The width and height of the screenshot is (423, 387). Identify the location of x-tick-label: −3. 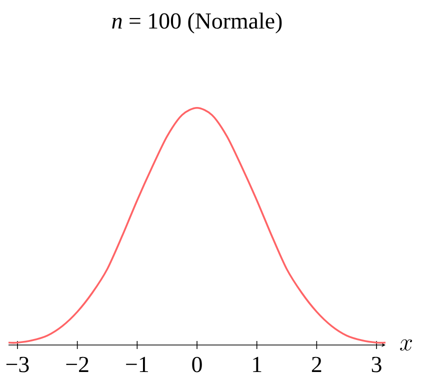
(17, 364).